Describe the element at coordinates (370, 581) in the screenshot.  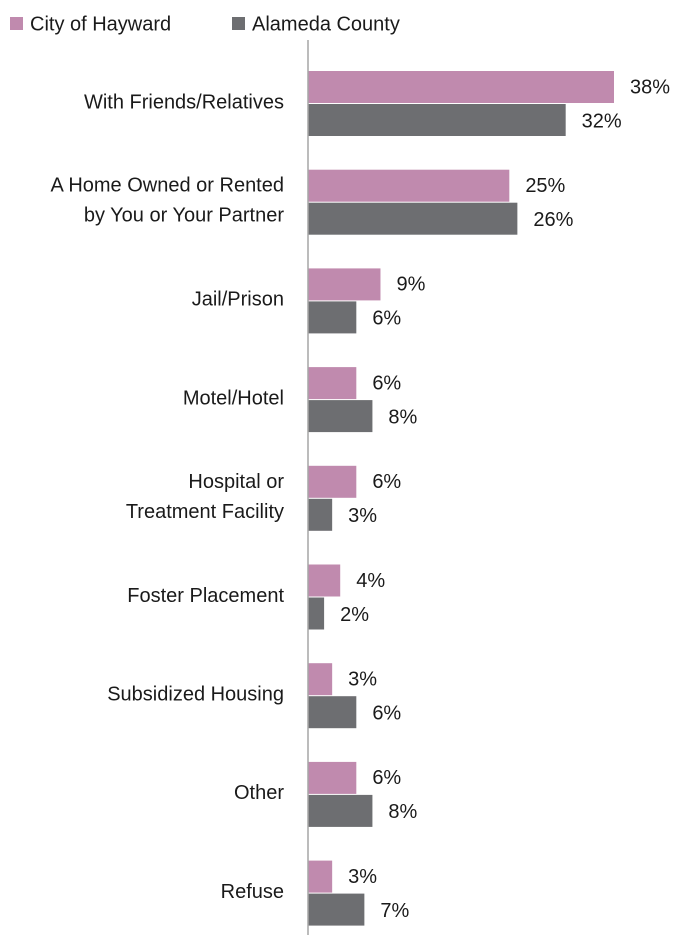
I see `value-label: 4%` at that location.